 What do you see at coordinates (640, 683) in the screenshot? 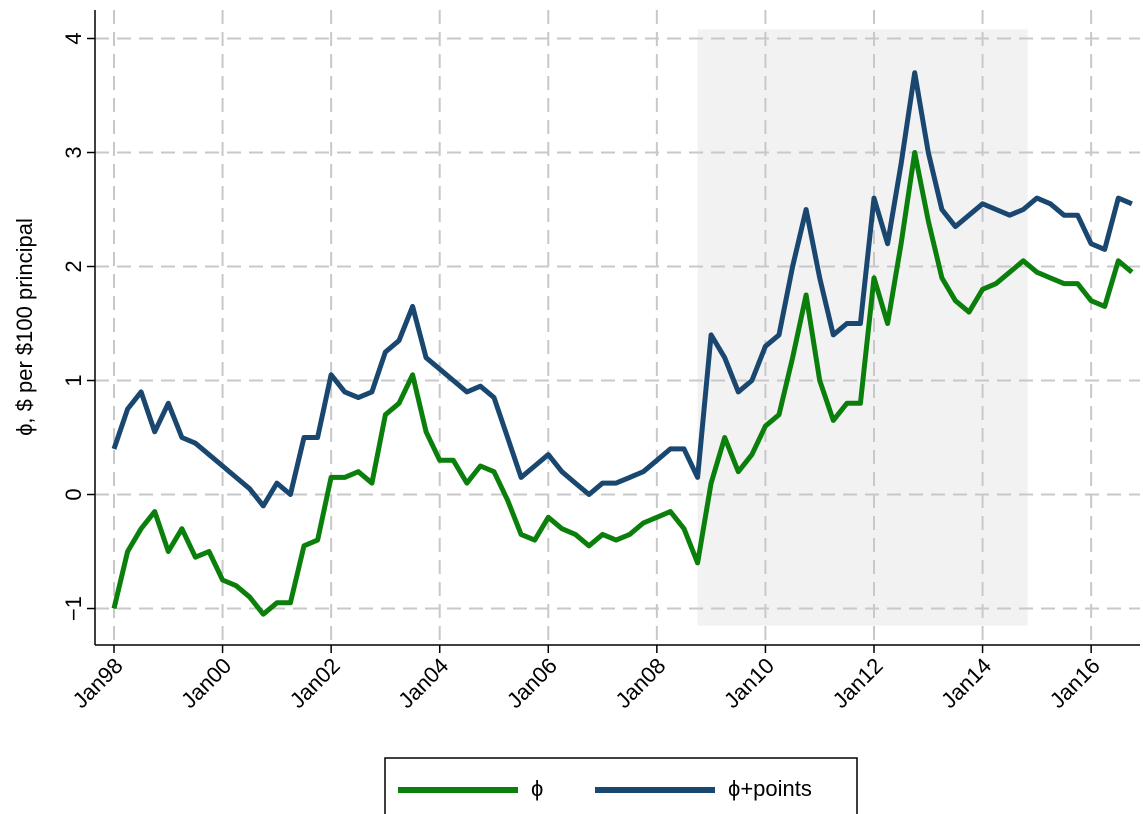
I see `x-tick-label: Jan08` at bounding box center [640, 683].